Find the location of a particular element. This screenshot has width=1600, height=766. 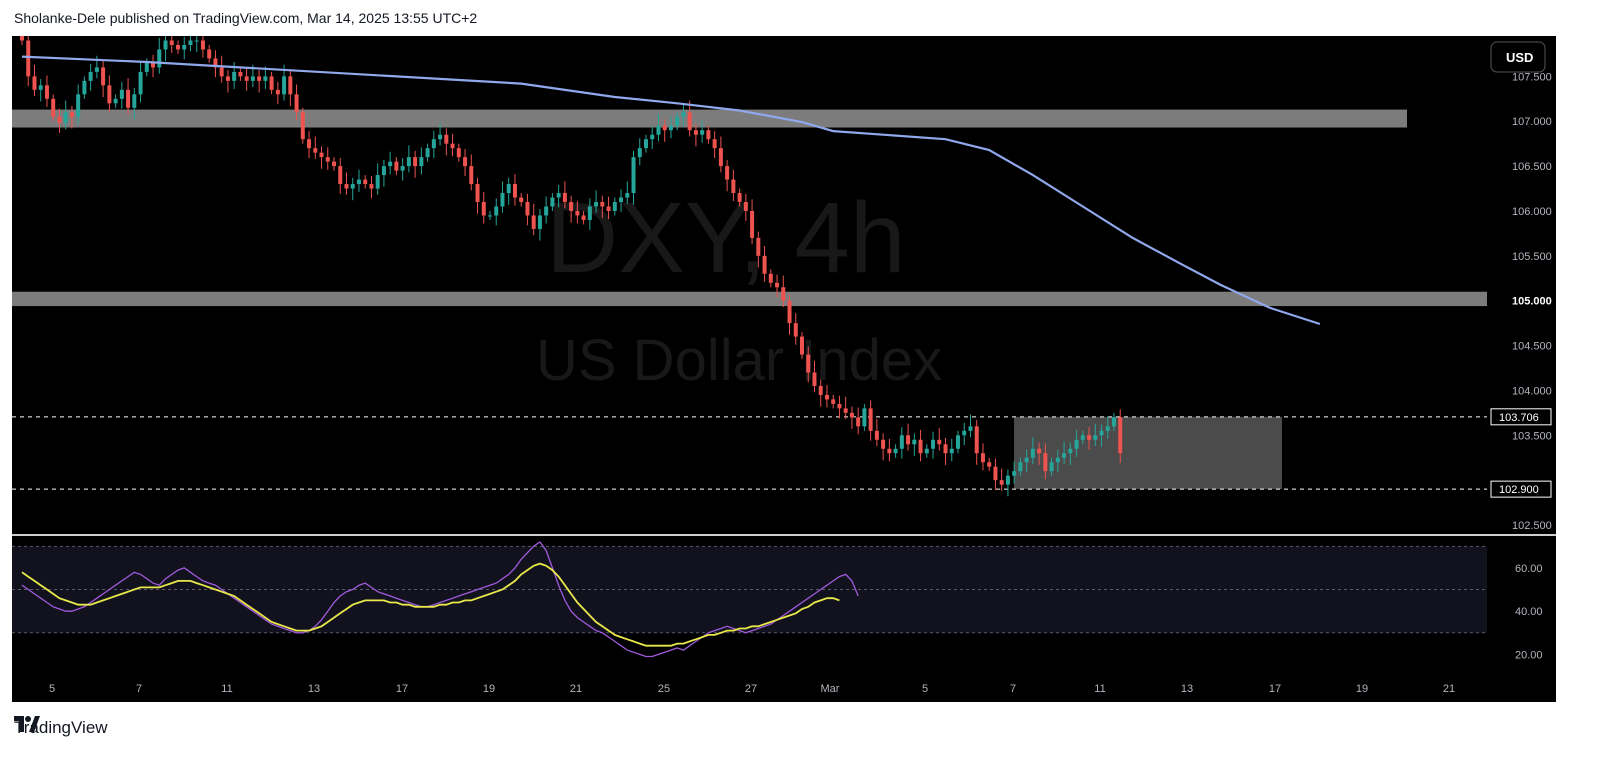

time-axis-tick: 11 is located at coordinates (1099, 689).